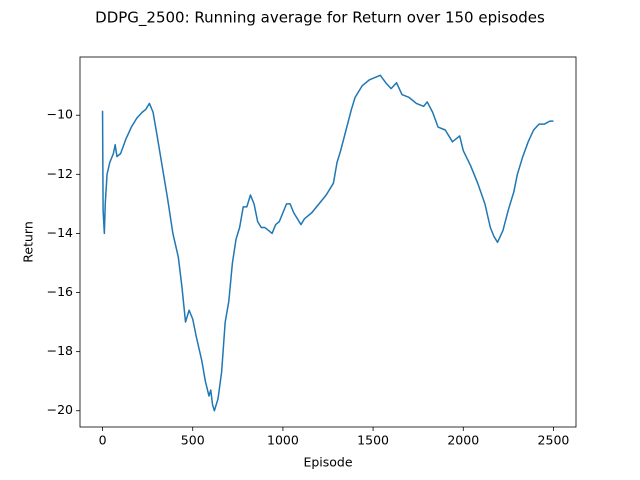 The height and width of the screenshot is (480, 640). I want to click on y-tick-label: −20, so click(60, 409).